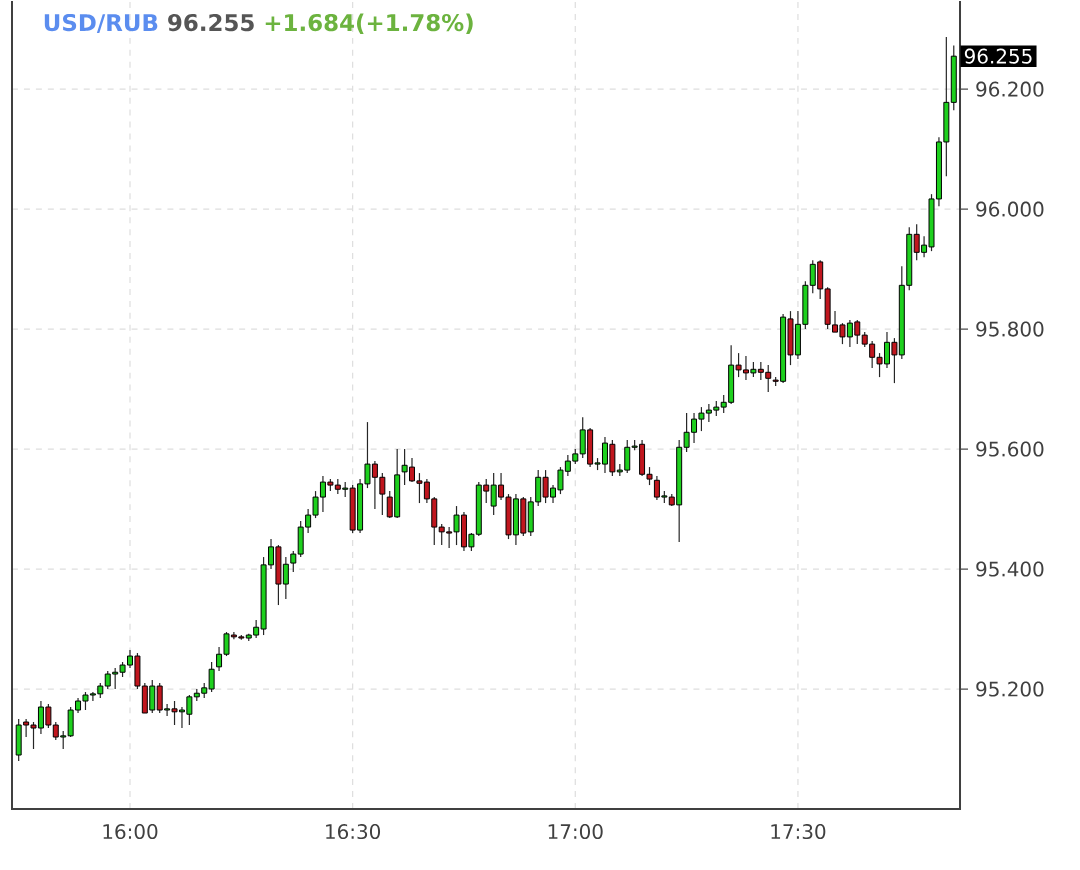 This screenshot has width=1080, height=870. Describe the element at coordinates (1010, 569) in the screenshot. I see `y-tick-label: 95.400` at that location.